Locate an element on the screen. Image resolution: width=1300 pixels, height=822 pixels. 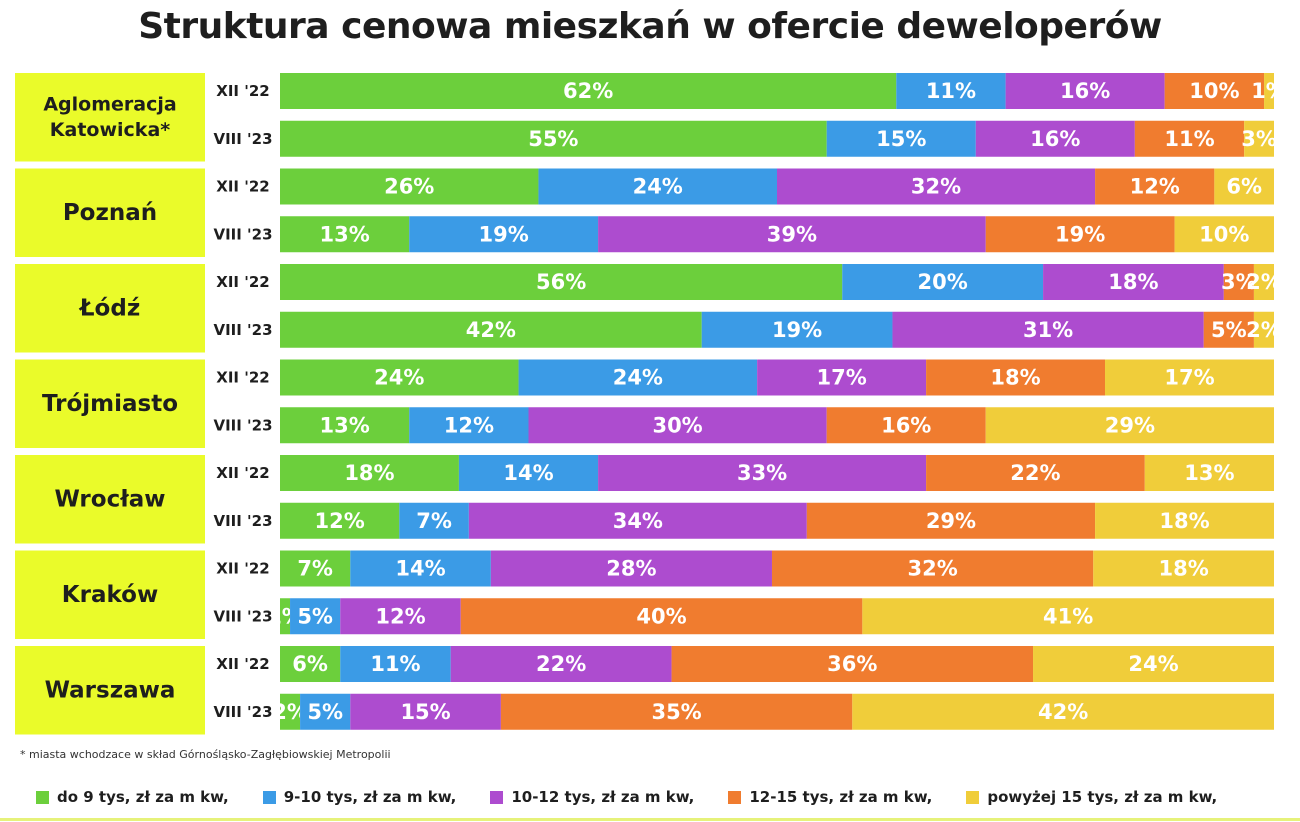
bar-value-label: 13% is located at coordinates (1209, 473).